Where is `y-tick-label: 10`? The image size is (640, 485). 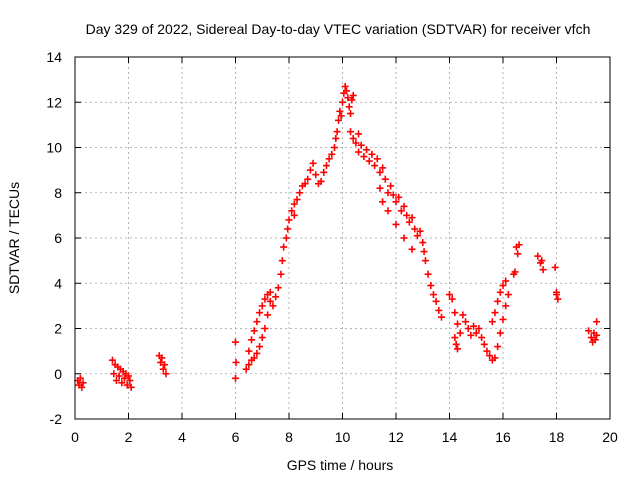 y-tick-label: 10 is located at coordinates (54, 148).